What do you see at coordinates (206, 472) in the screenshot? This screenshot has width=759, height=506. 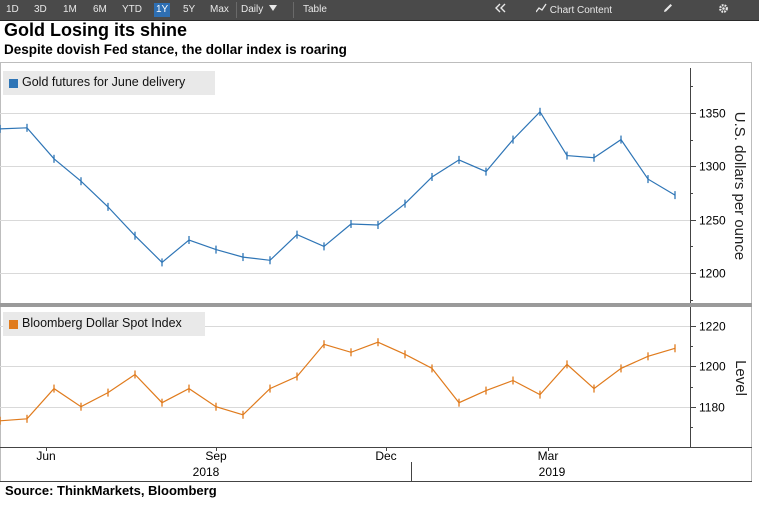 I see `x-year-label-2018: 2018` at bounding box center [206, 472].